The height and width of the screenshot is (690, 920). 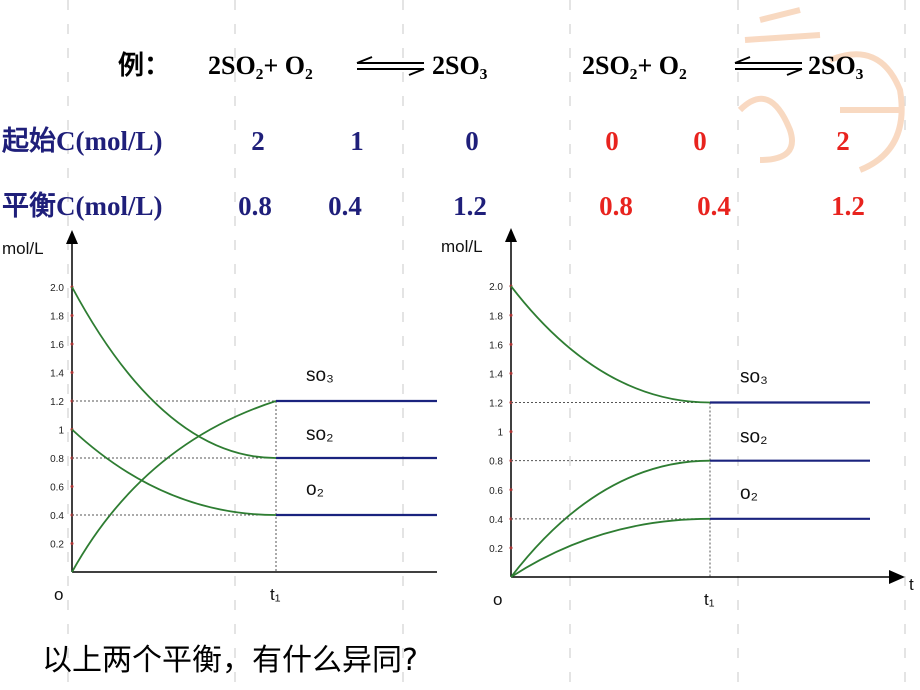 I want to click on row-label: 起始C(mol/L), so click(x=82, y=140).